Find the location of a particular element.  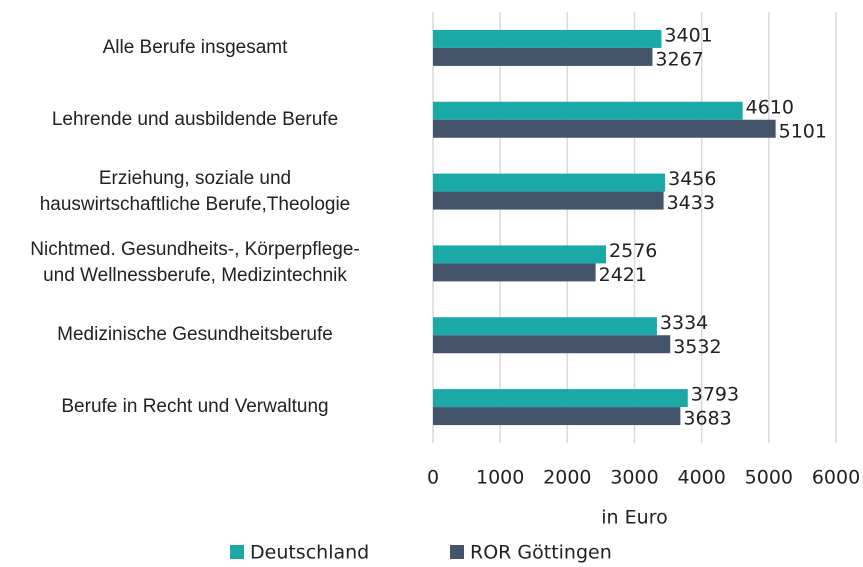

x-tick-label: 1000 is located at coordinates (500, 478).